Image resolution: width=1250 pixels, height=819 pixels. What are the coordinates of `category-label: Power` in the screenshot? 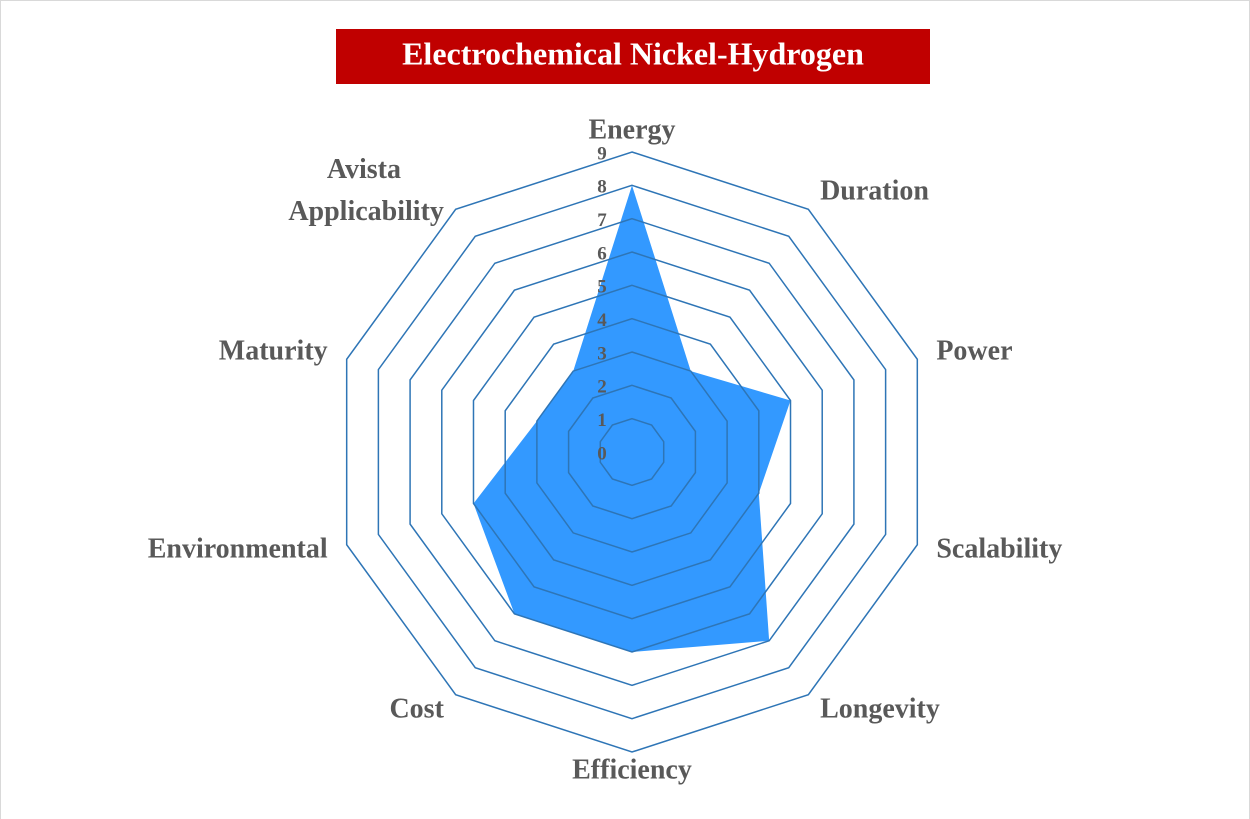 It's located at (974, 351).